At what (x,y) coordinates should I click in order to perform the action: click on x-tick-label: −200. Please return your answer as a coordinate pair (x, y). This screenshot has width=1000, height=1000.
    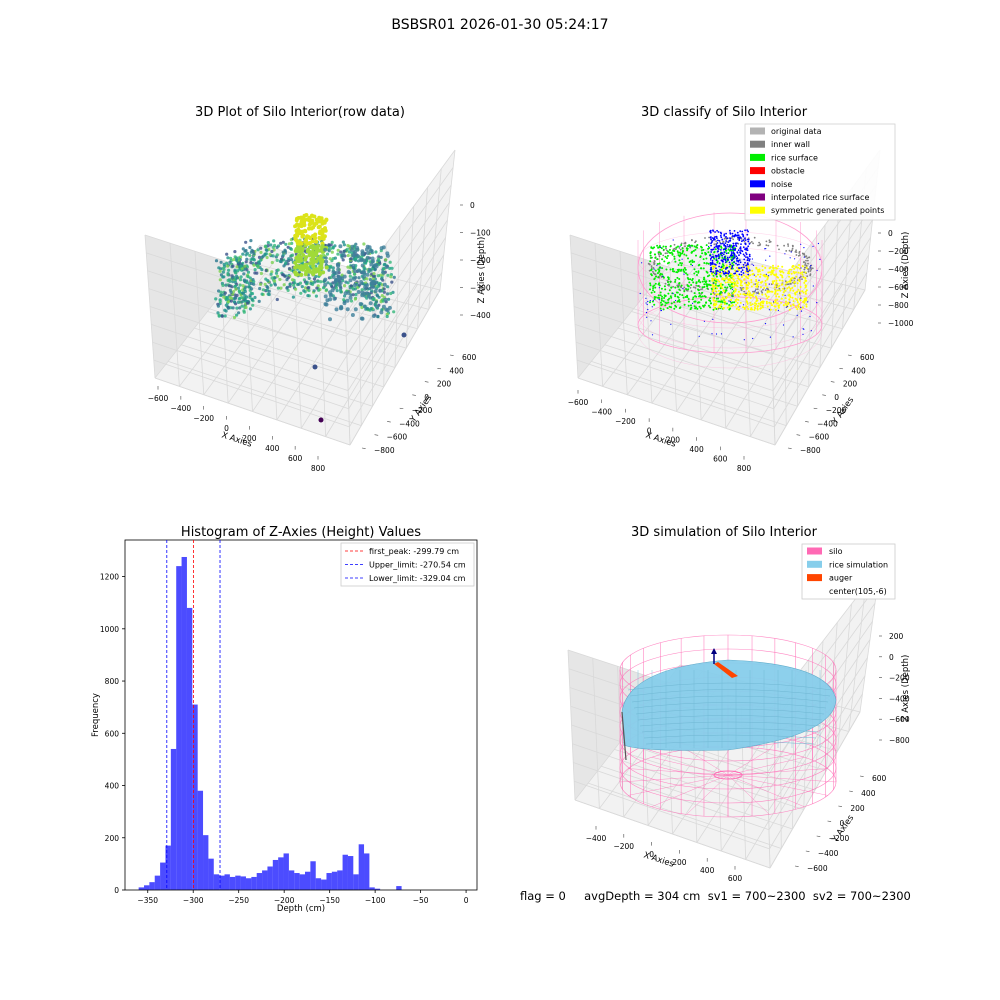
    Looking at the image, I should click on (203, 418).